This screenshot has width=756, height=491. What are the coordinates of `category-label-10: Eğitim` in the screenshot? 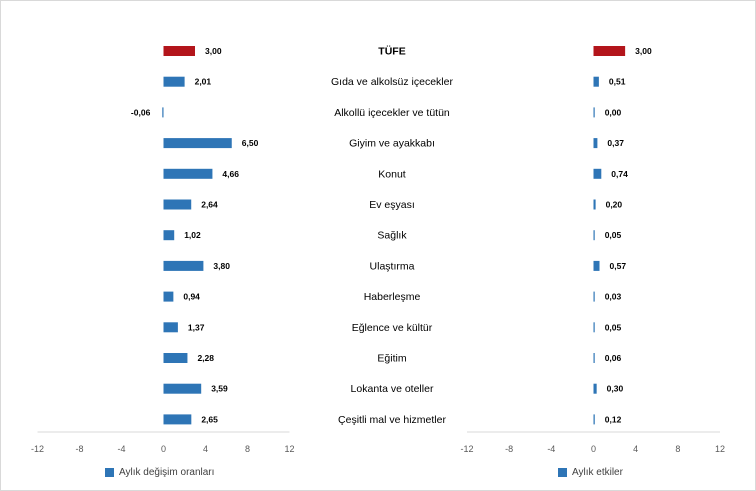 It's located at (391, 359).